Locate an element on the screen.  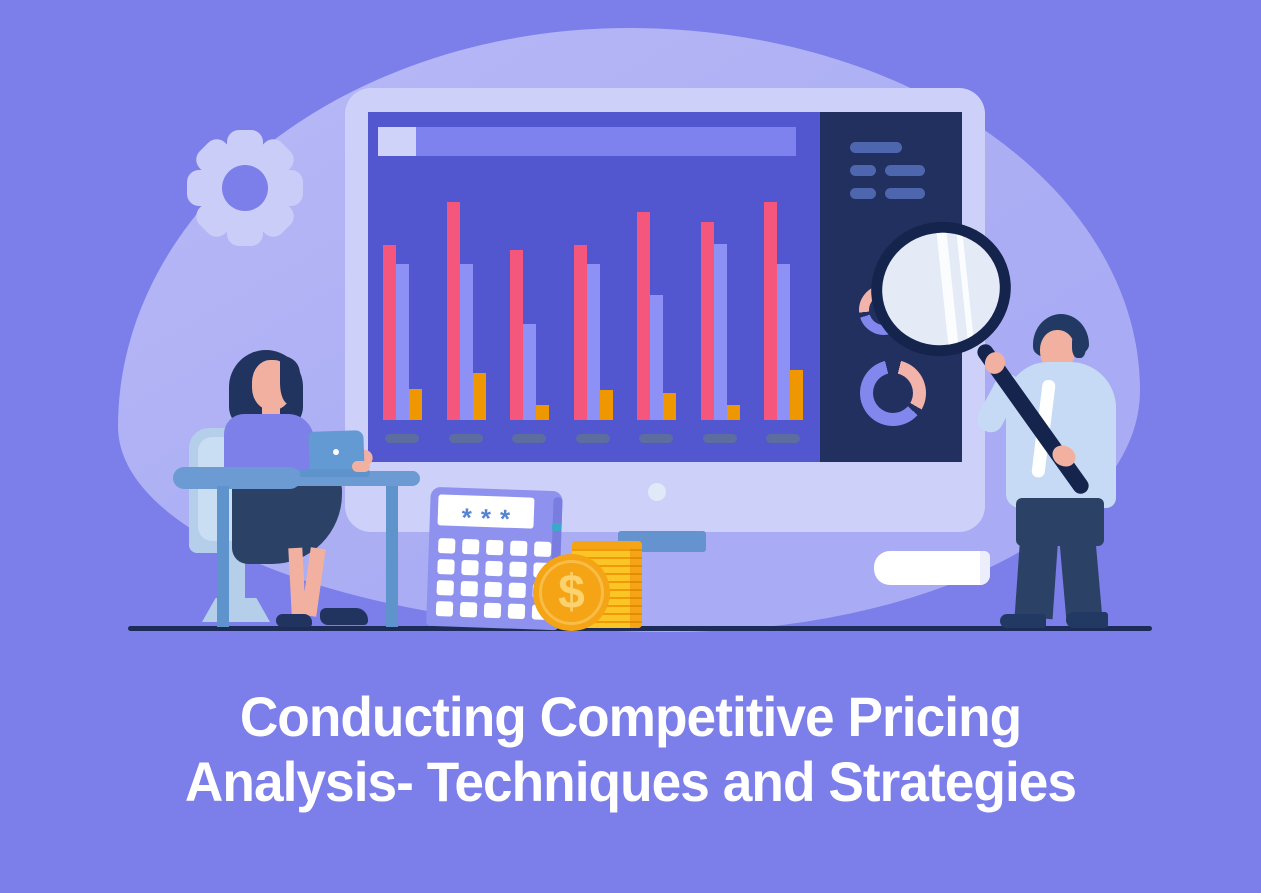
dollar-coin: $ is located at coordinates (571, 592).